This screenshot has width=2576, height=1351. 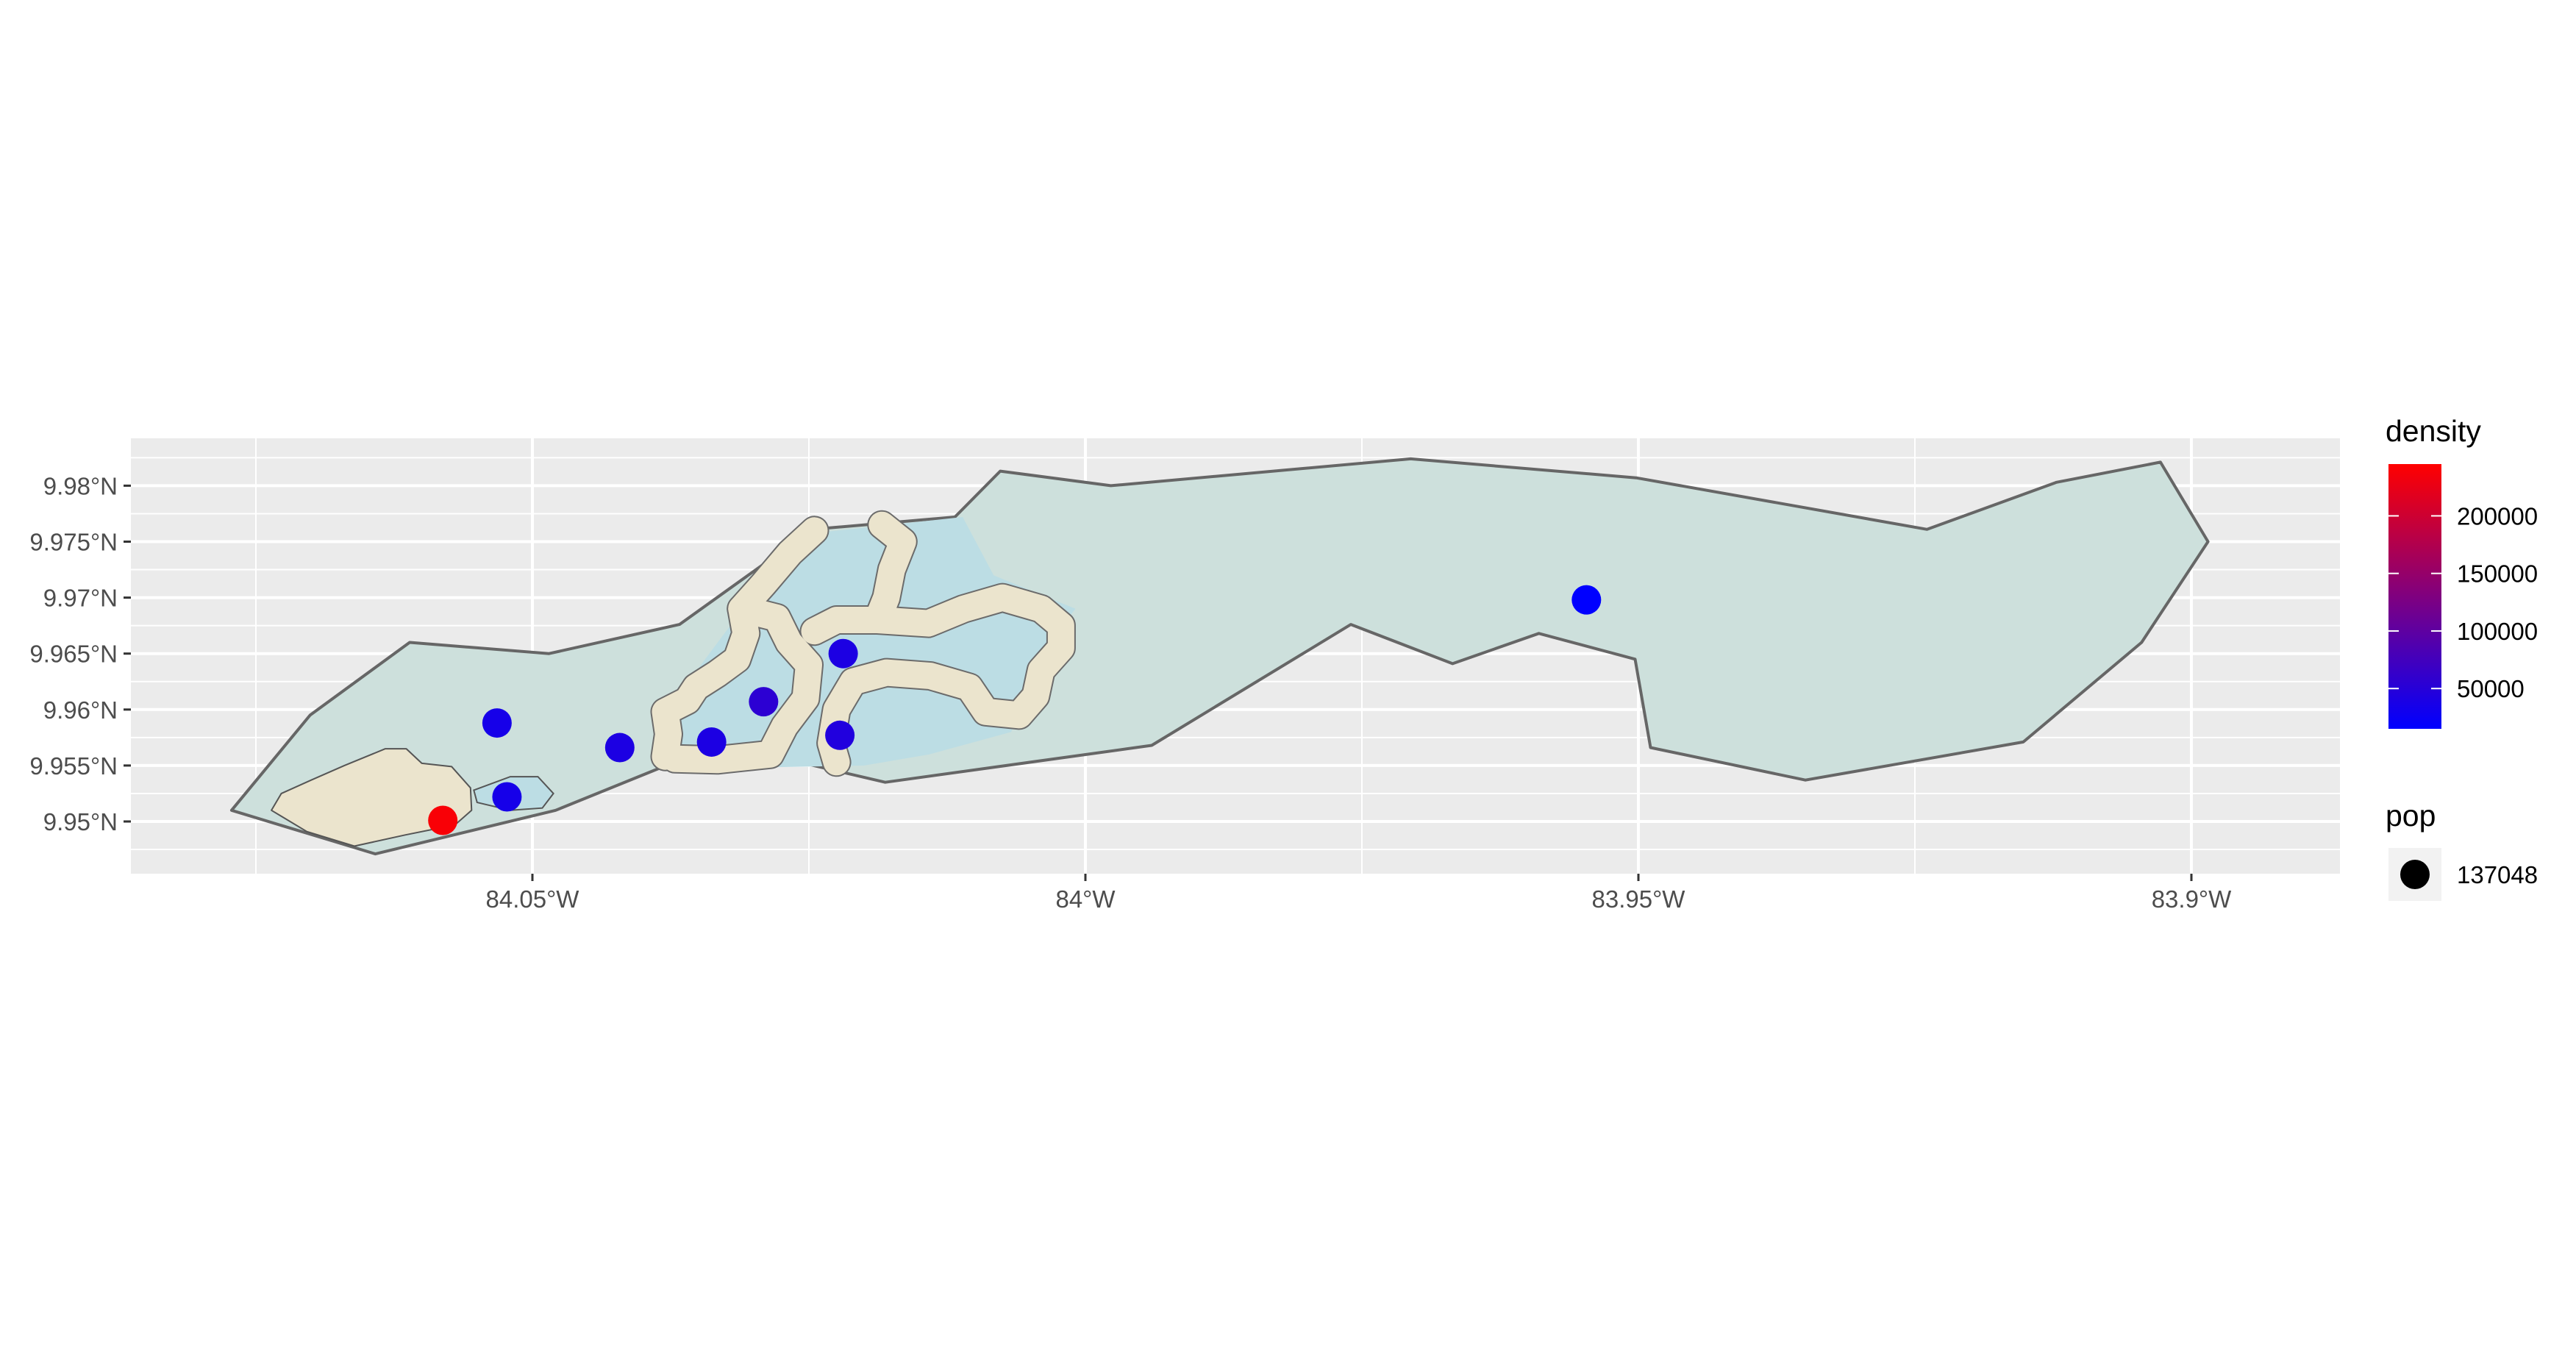 I want to click on legend-pop-key-symbol, so click(x=2415, y=875).